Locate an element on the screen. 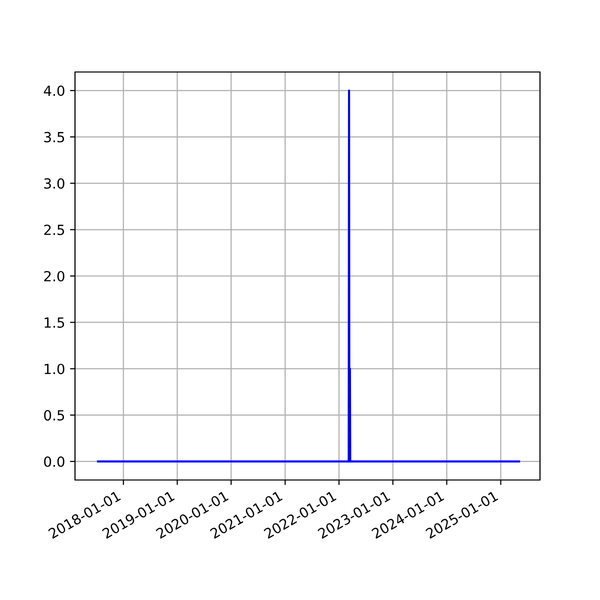 This screenshot has width=600, height=600. y-tick-label: 3.5 is located at coordinates (54, 137).